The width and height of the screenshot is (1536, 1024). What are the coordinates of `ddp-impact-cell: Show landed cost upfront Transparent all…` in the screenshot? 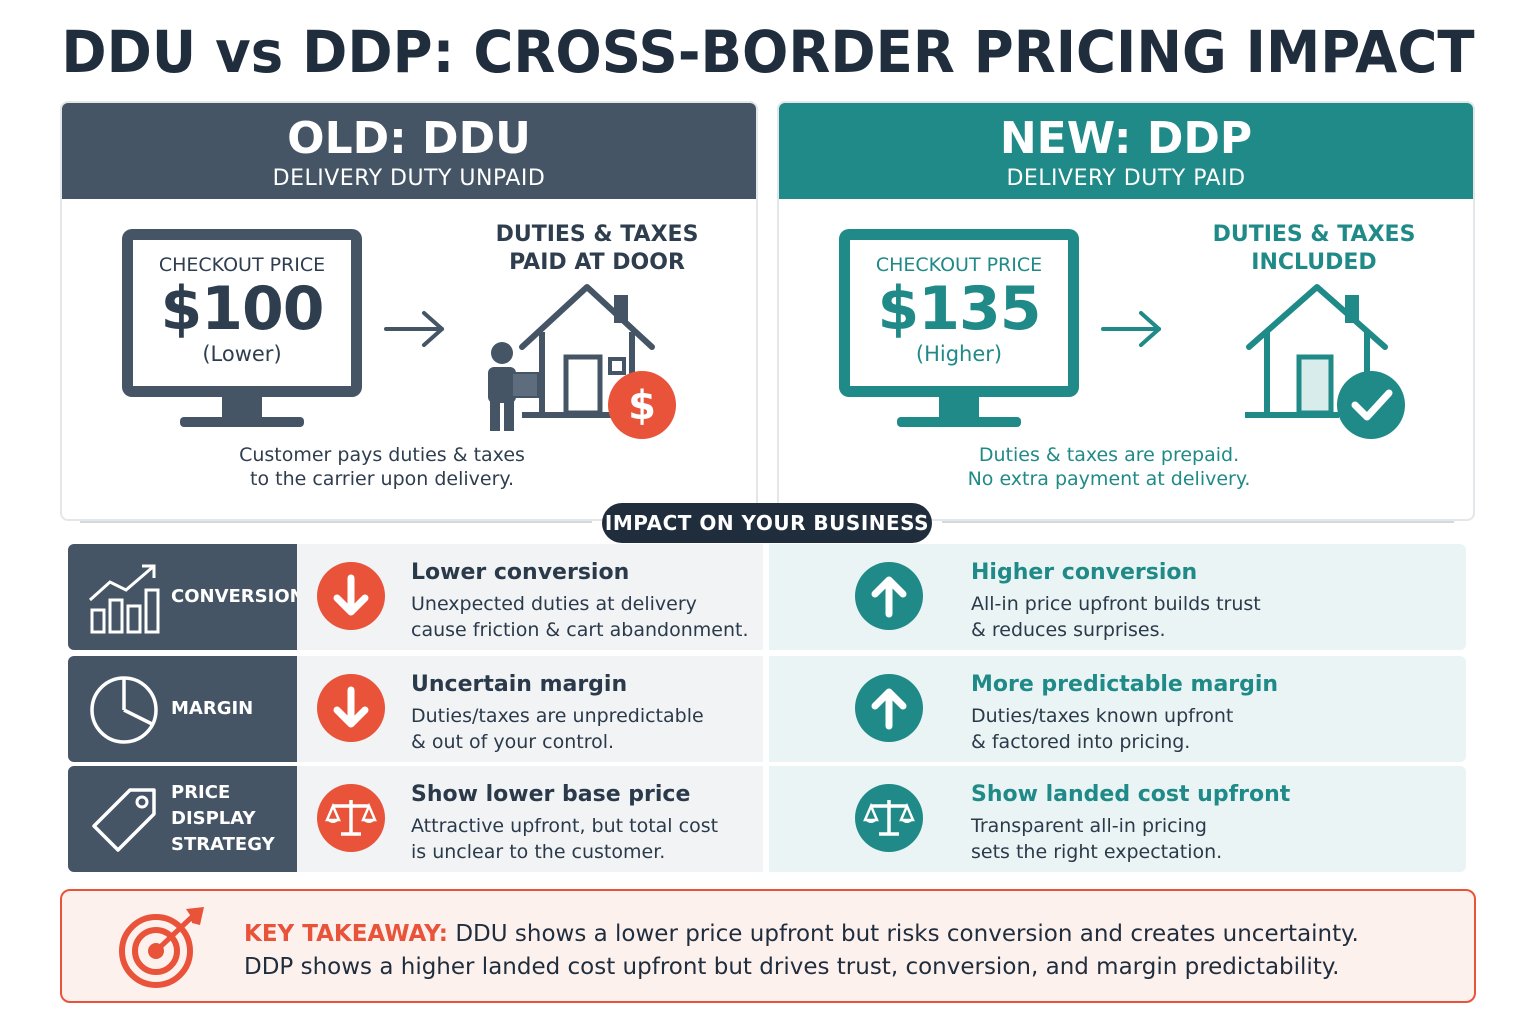 It's located at (1117, 819).